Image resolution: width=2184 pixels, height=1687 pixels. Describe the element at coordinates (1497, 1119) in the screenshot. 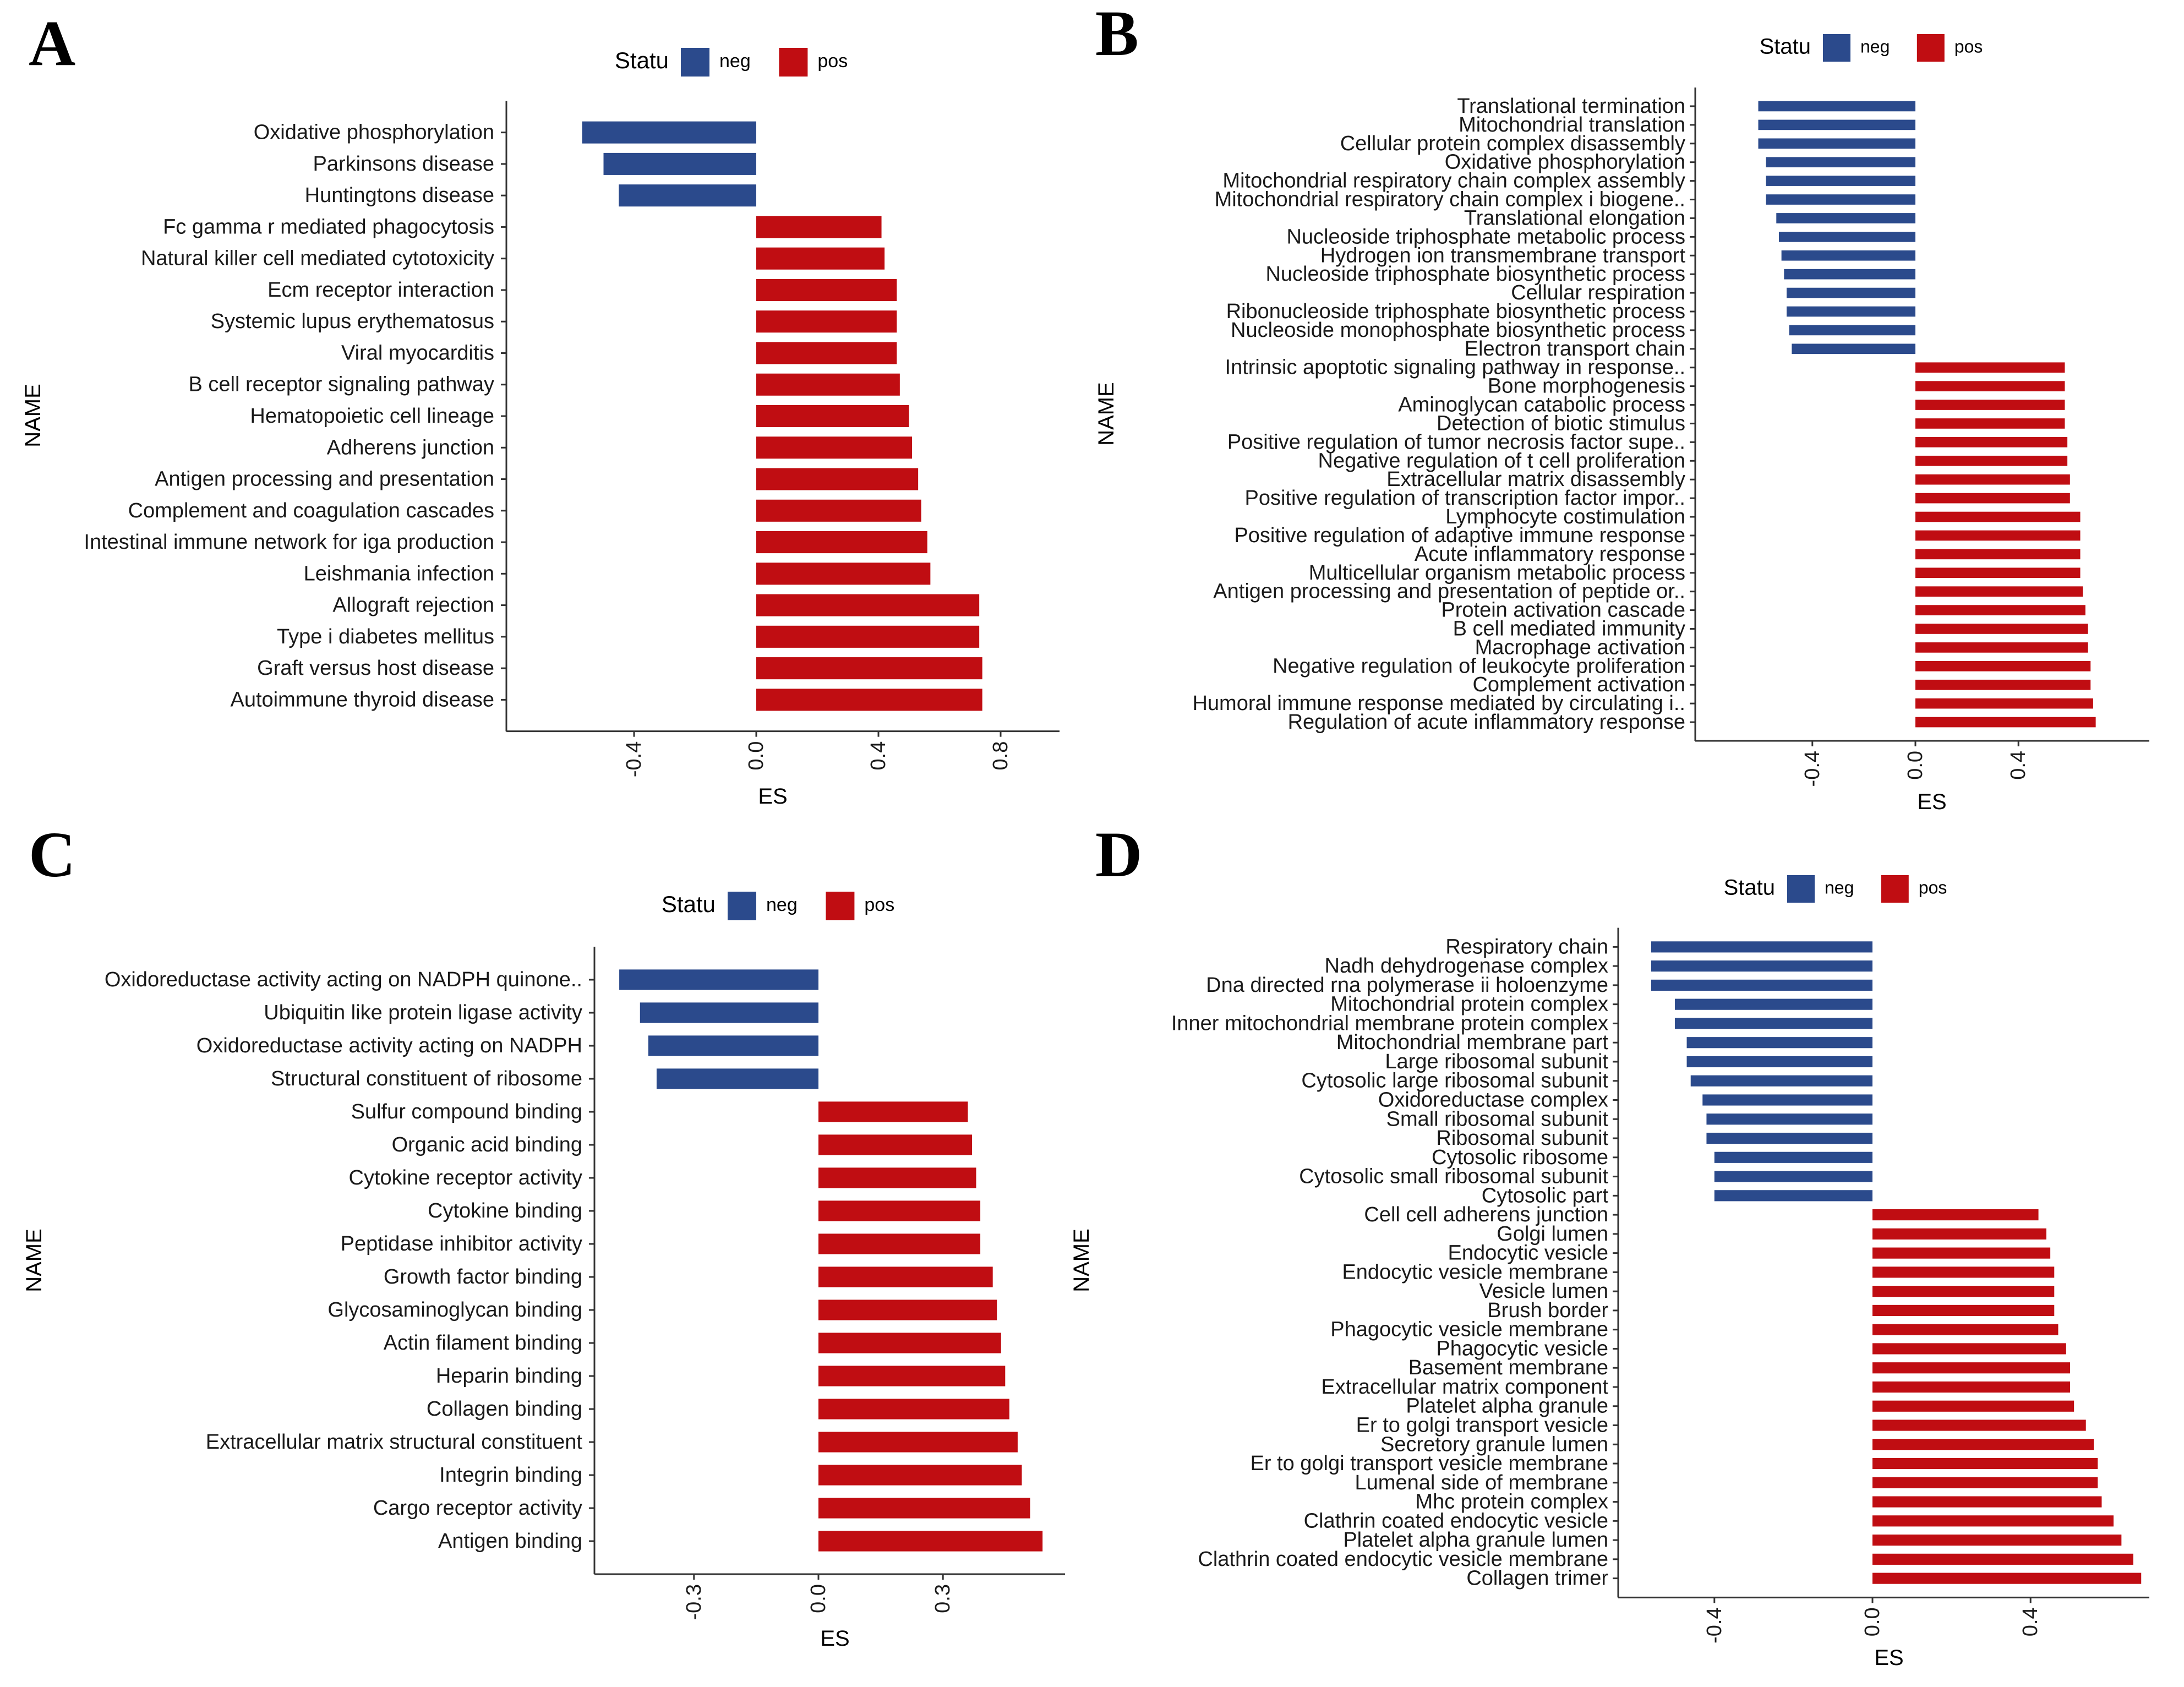

I see `category-label: Small ribosomal subunit` at that location.